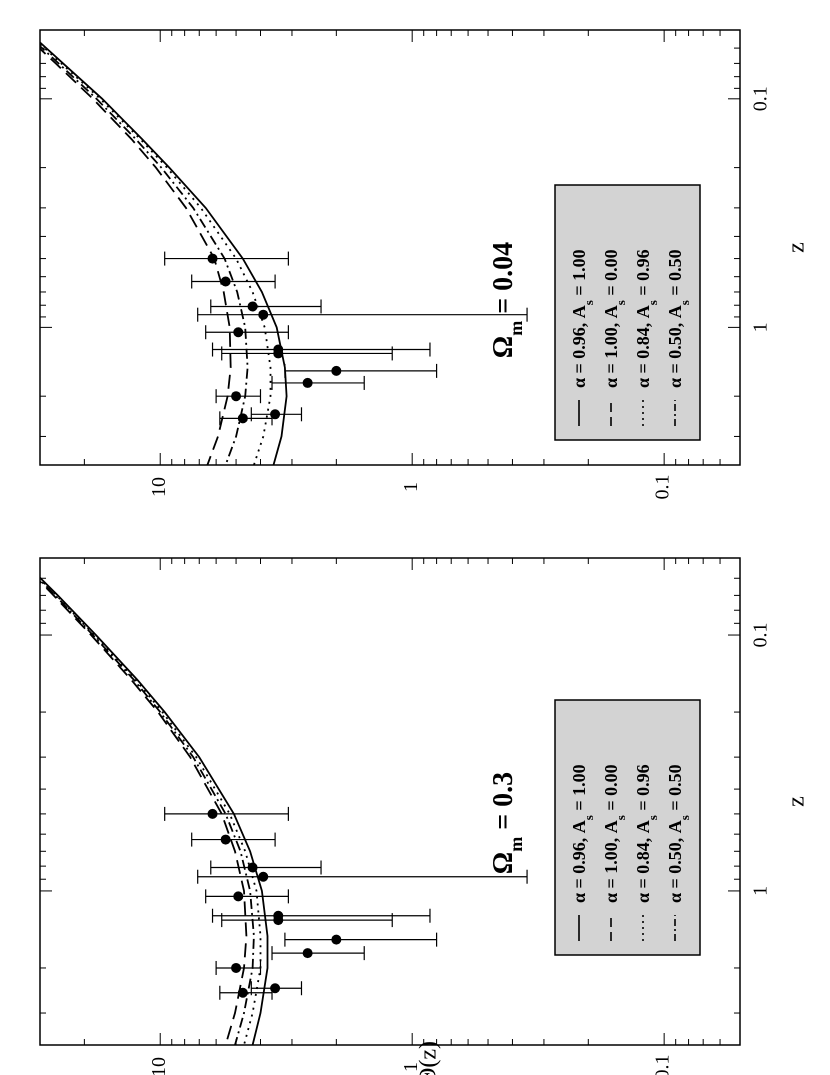  Describe the element at coordinates (429, 1058) in the screenshot. I see `y-axis-label: Θ(z)` at that location.